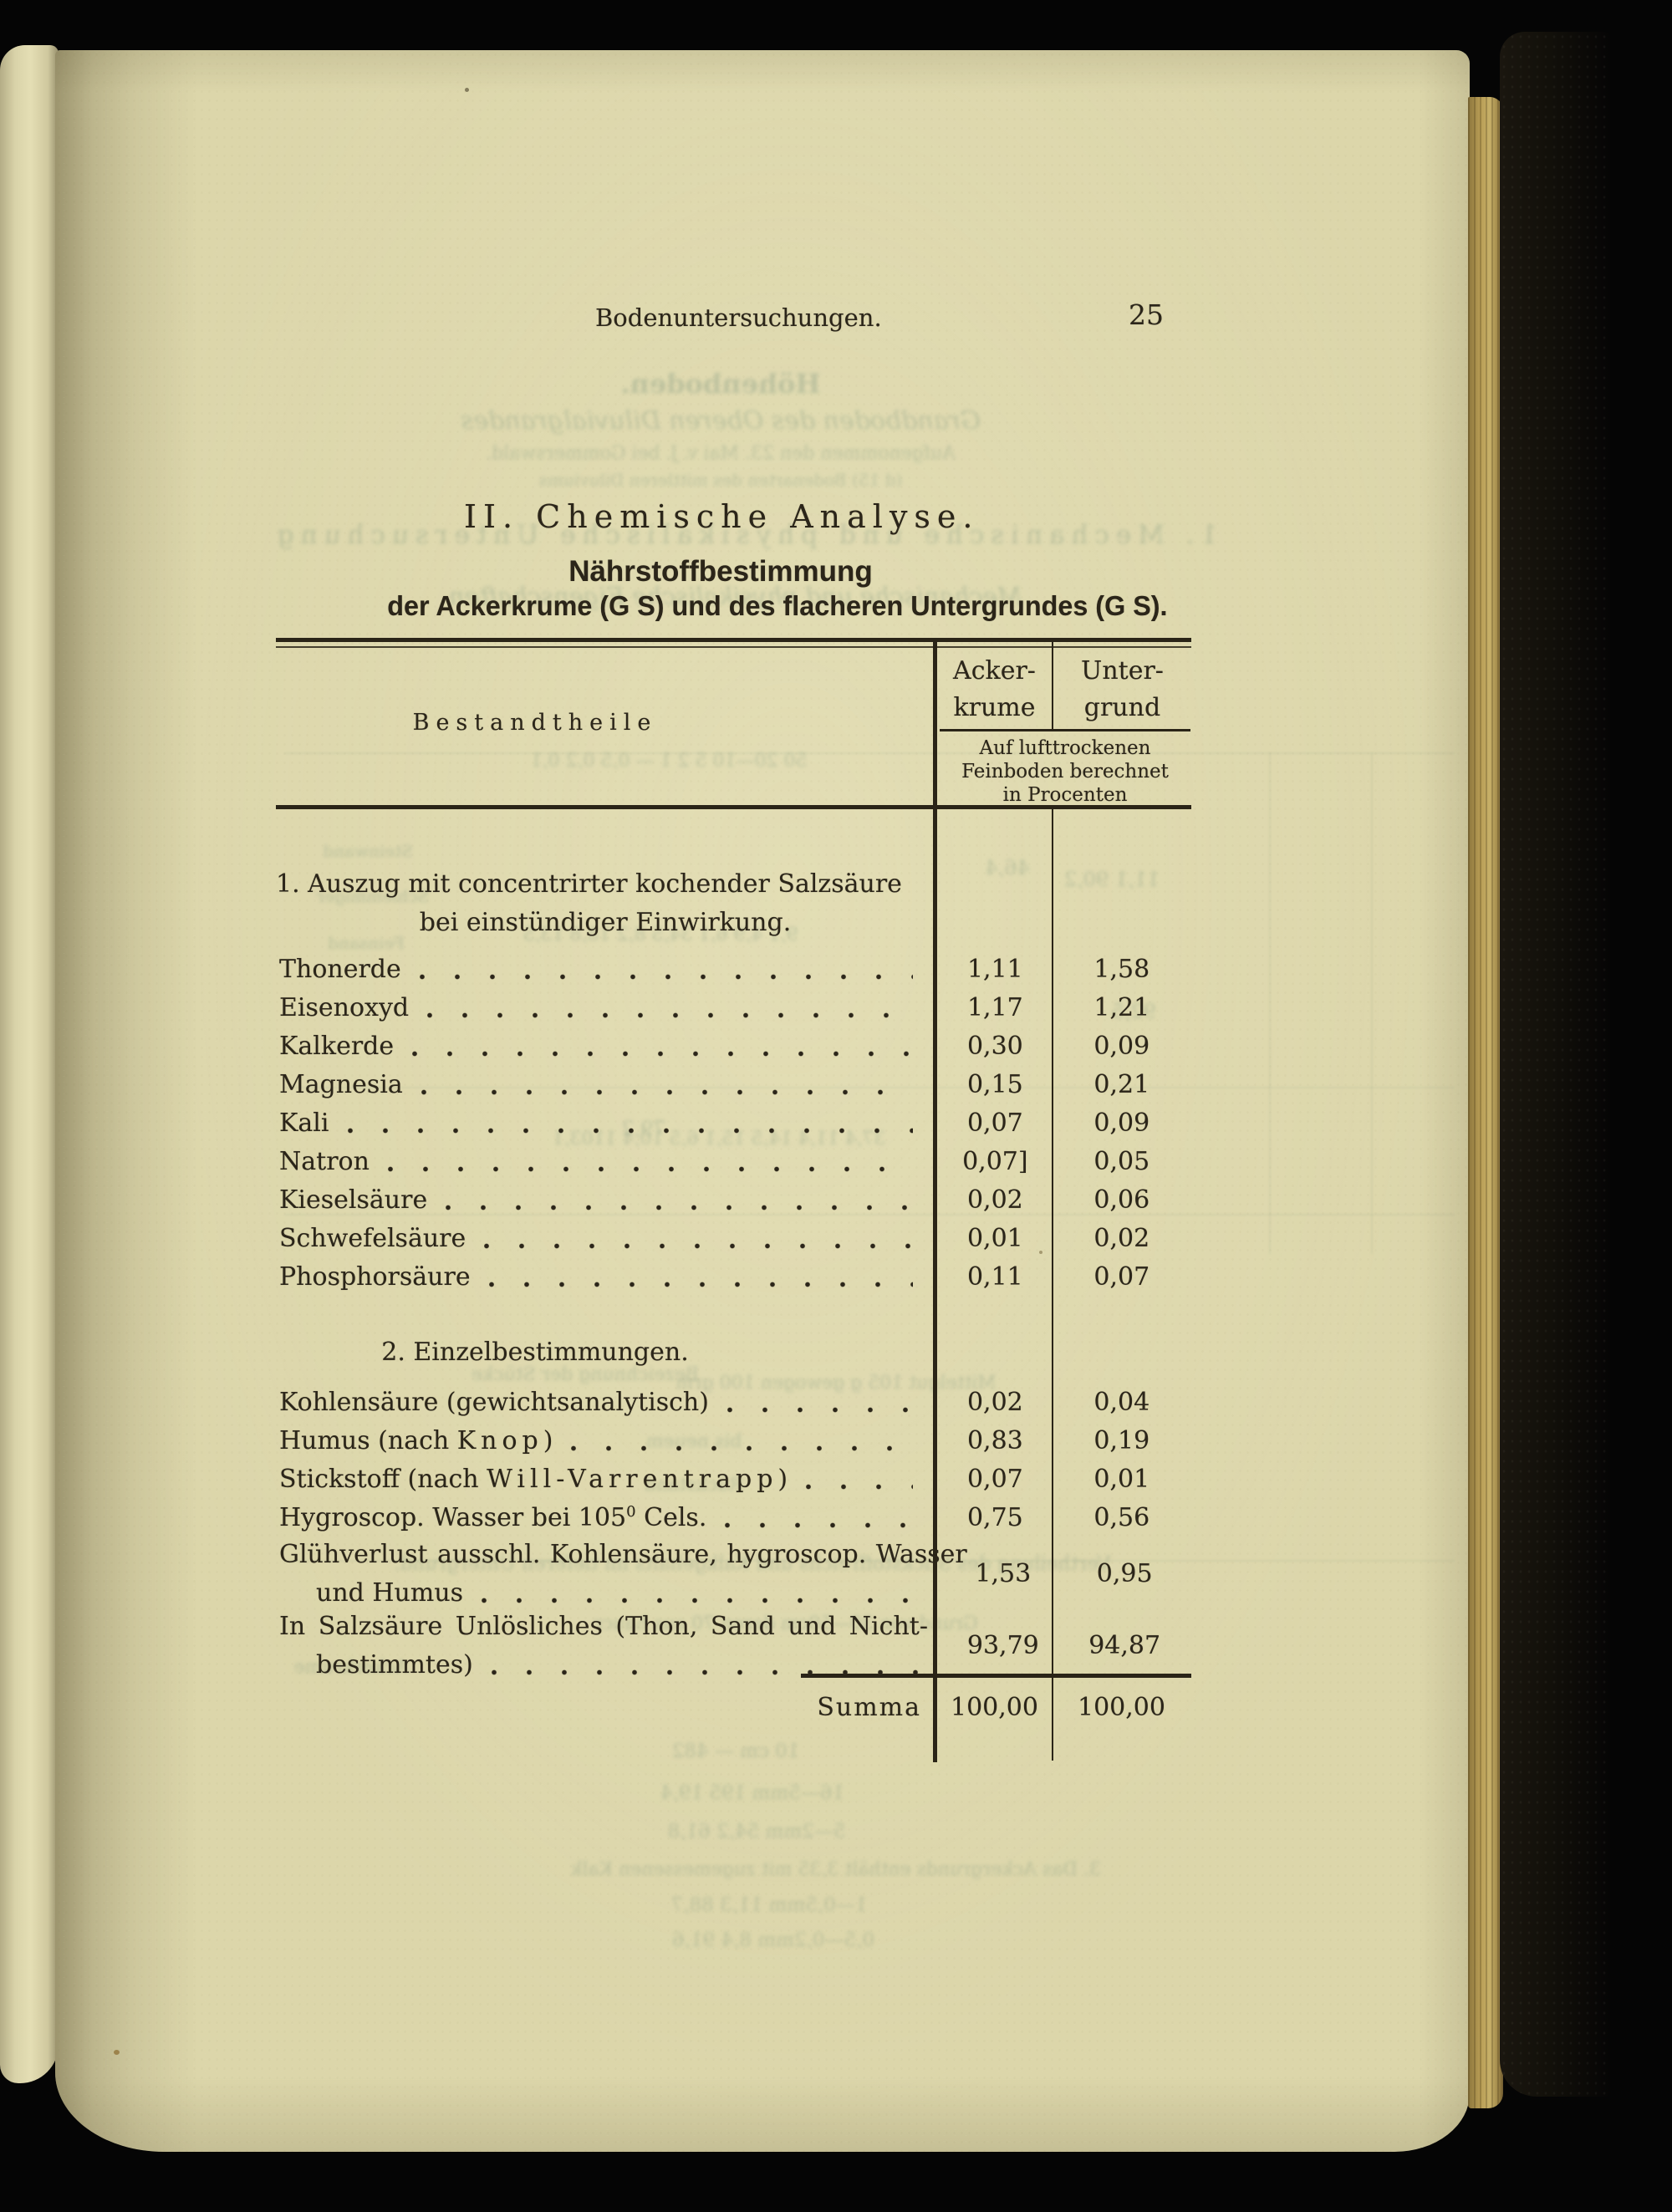 The image size is (1672, 2212). I want to click on value-untergrund: 0,04, so click(1121, 1402).